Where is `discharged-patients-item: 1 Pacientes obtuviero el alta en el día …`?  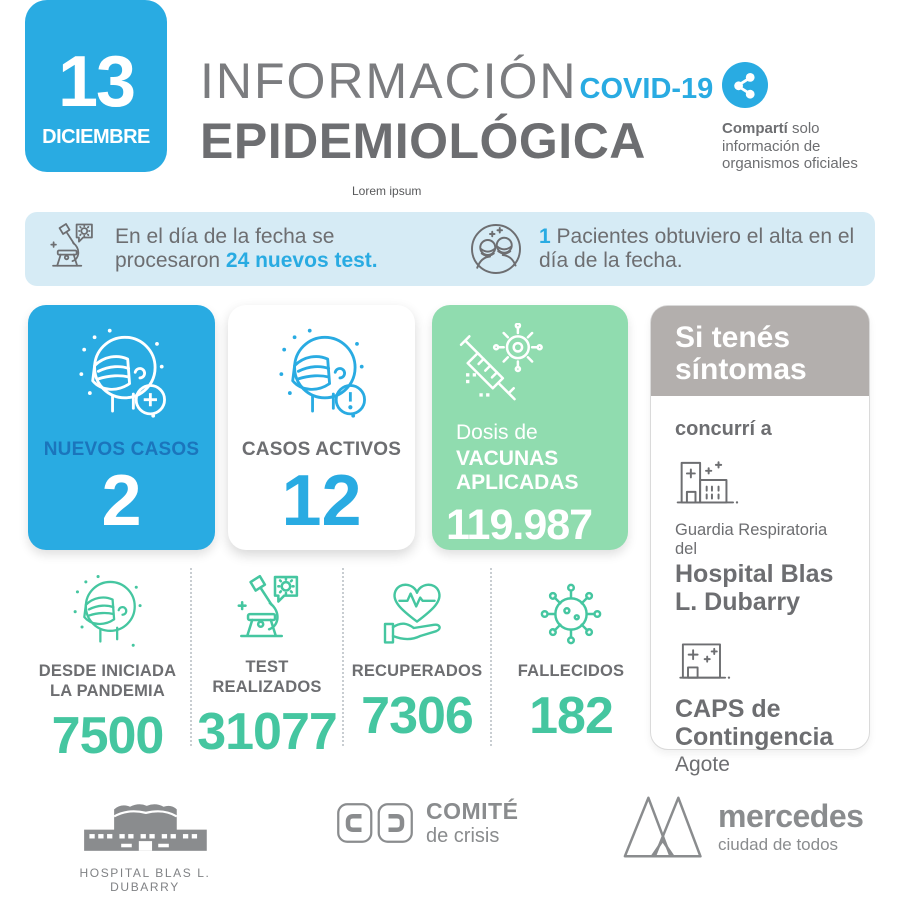 discharged-patients-item: 1 Pacientes obtuviero el alta en el día … is located at coordinates (661, 249).